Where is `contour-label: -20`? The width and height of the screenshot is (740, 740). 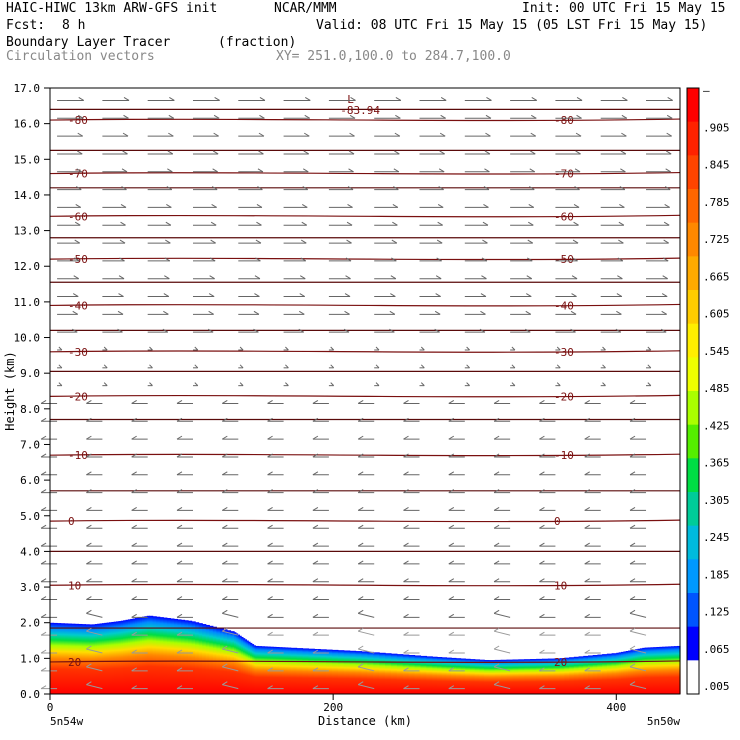 contour-label: -20 is located at coordinates (78, 396).